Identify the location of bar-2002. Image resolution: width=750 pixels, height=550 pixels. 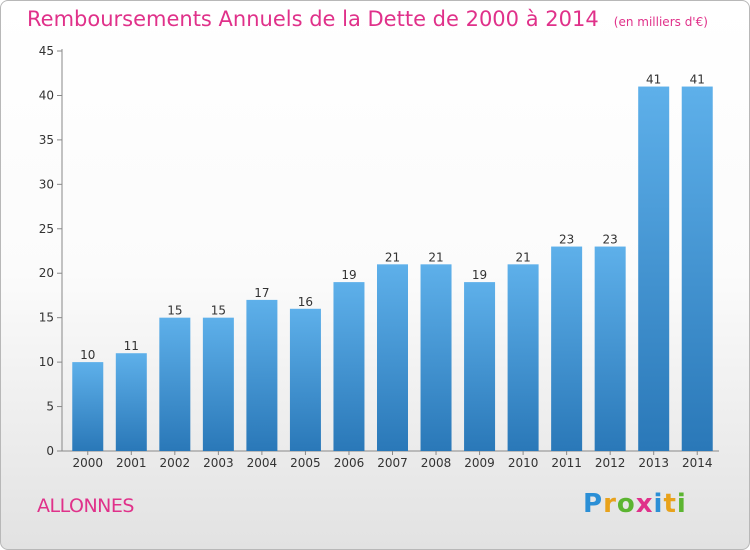
(175, 384).